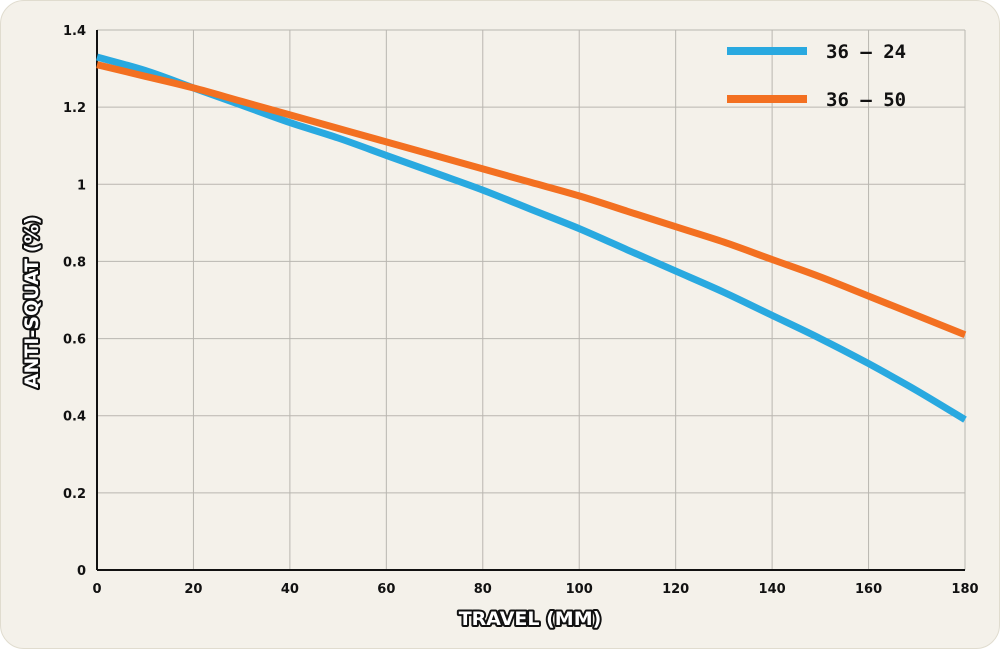 The image size is (1000, 649). I want to click on legend: 36 – 24 36 – 50, so click(816, 76).